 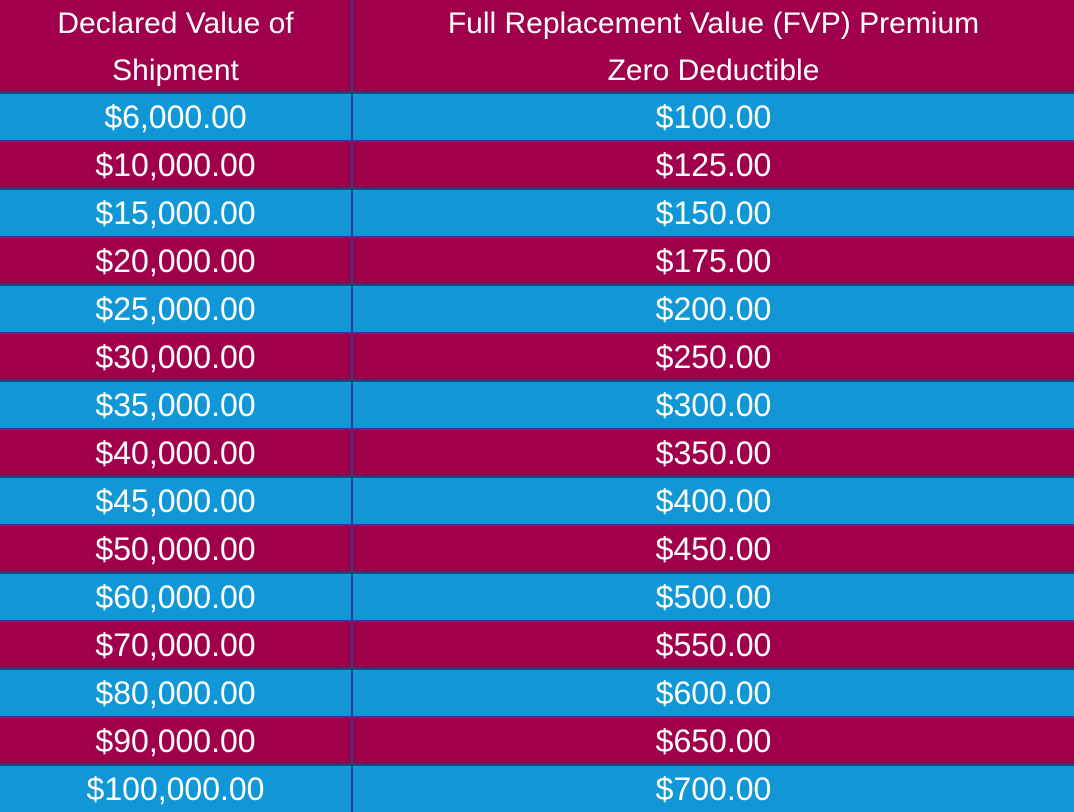 What do you see at coordinates (537, 406) in the screenshot?
I see `table-row: $35,000.00 $300.00` at bounding box center [537, 406].